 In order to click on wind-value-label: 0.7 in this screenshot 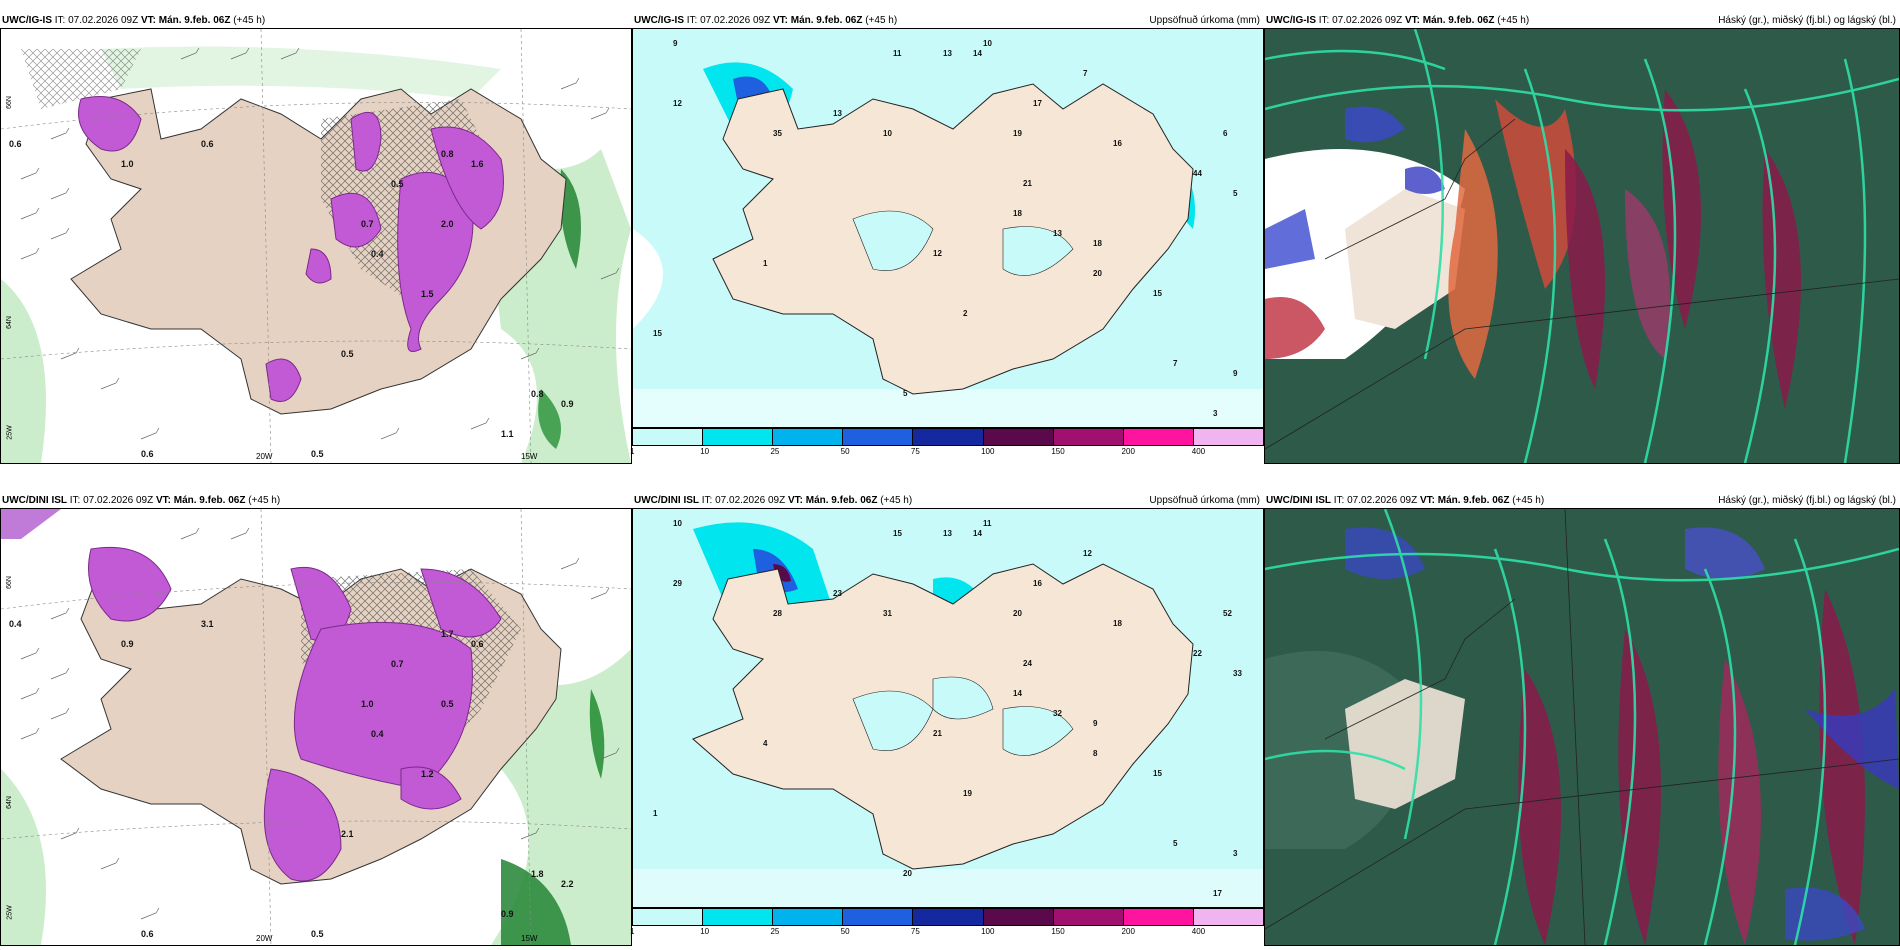, I will do `click(397, 664)`.